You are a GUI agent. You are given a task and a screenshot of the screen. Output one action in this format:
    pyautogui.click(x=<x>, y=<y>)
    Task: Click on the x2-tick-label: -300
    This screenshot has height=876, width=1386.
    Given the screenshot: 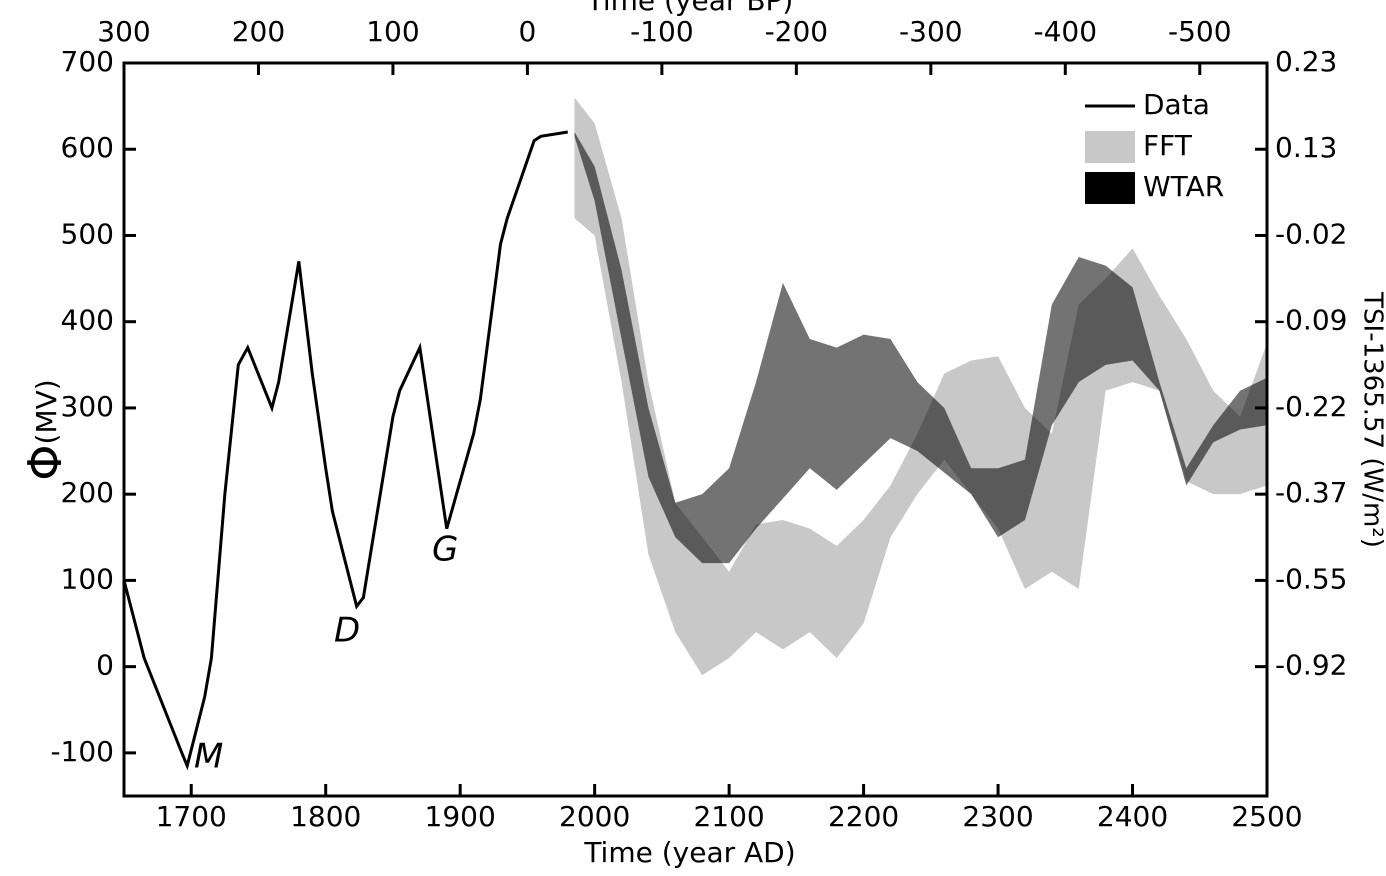 What is the action you would take?
    pyautogui.click(x=931, y=31)
    